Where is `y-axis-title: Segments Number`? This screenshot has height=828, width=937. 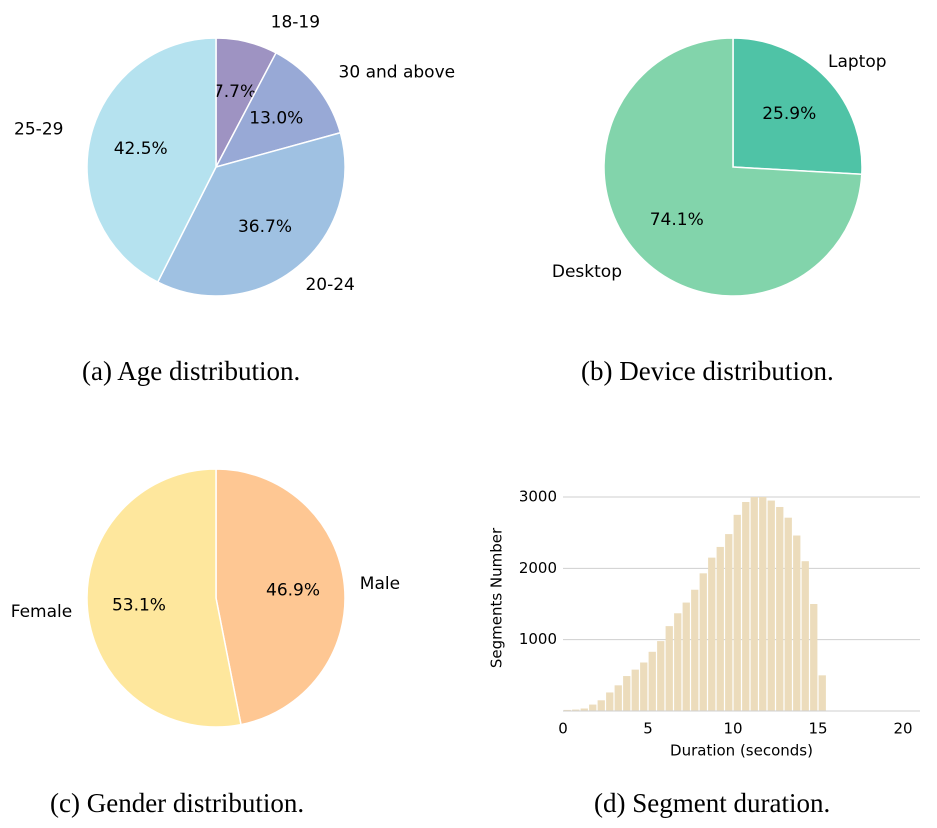 y-axis-title: Segments Number is located at coordinates (497, 597).